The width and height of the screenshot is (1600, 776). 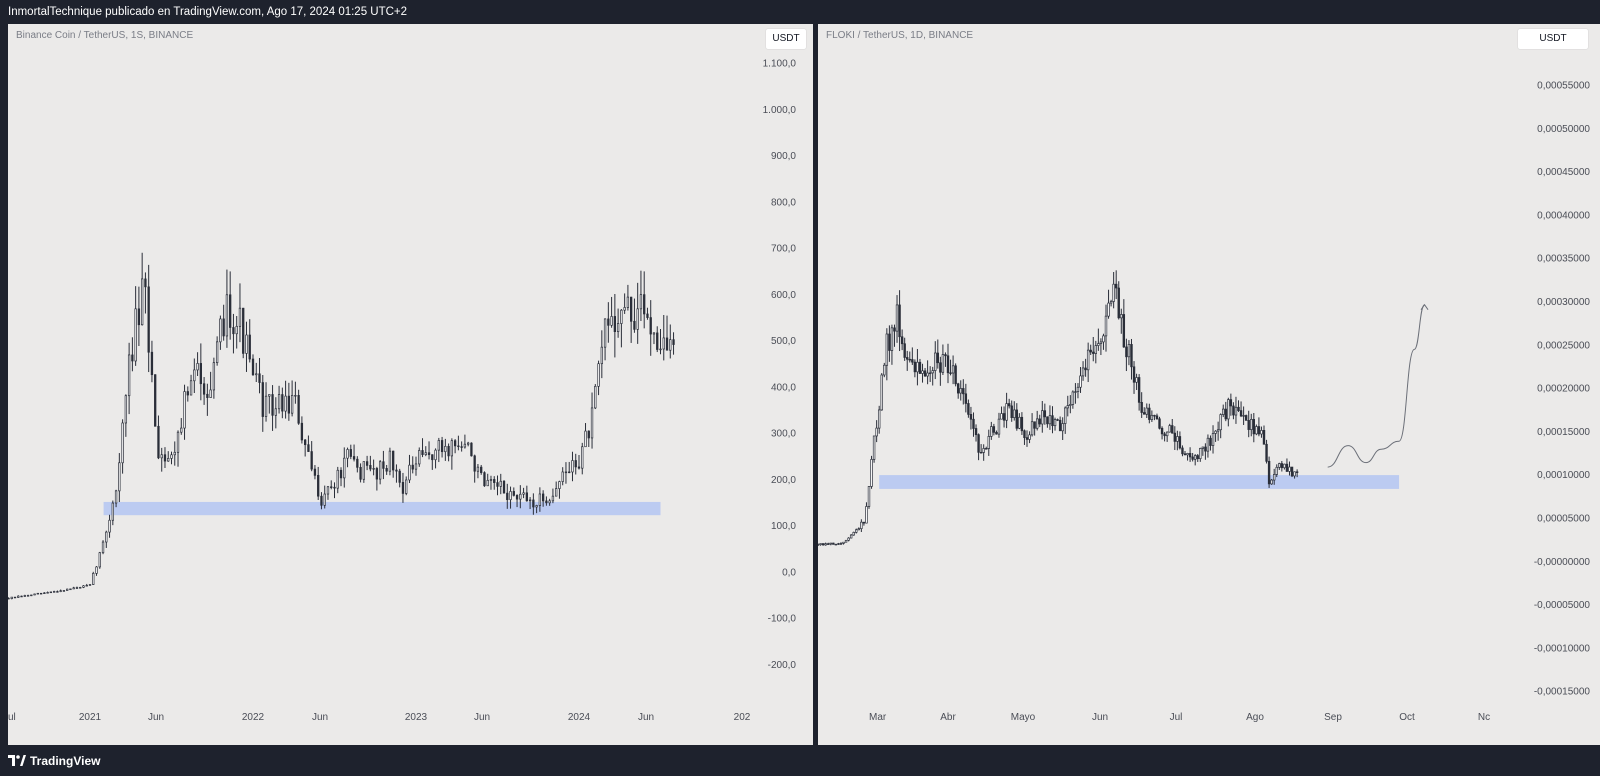 What do you see at coordinates (1376, 386) in the screenshot?
I see `projection-line` at bounding box center [1376, 386].